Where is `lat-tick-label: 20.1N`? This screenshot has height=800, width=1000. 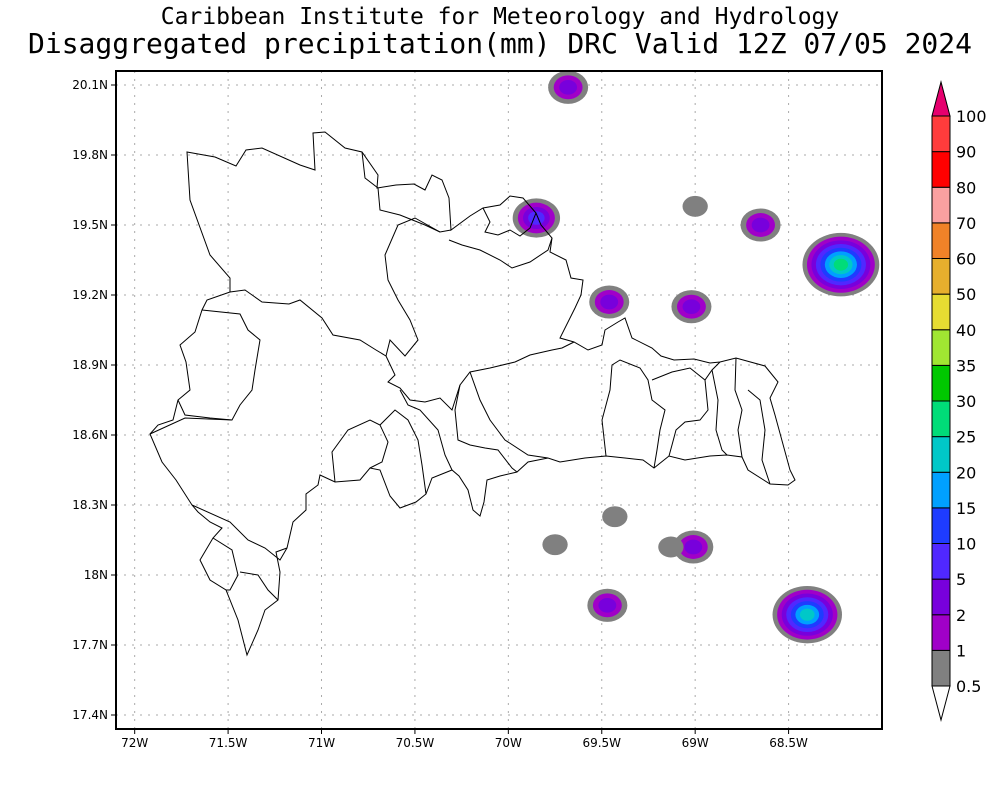
lat-tick-label: 20.1N is located at coordinates (90, 85).